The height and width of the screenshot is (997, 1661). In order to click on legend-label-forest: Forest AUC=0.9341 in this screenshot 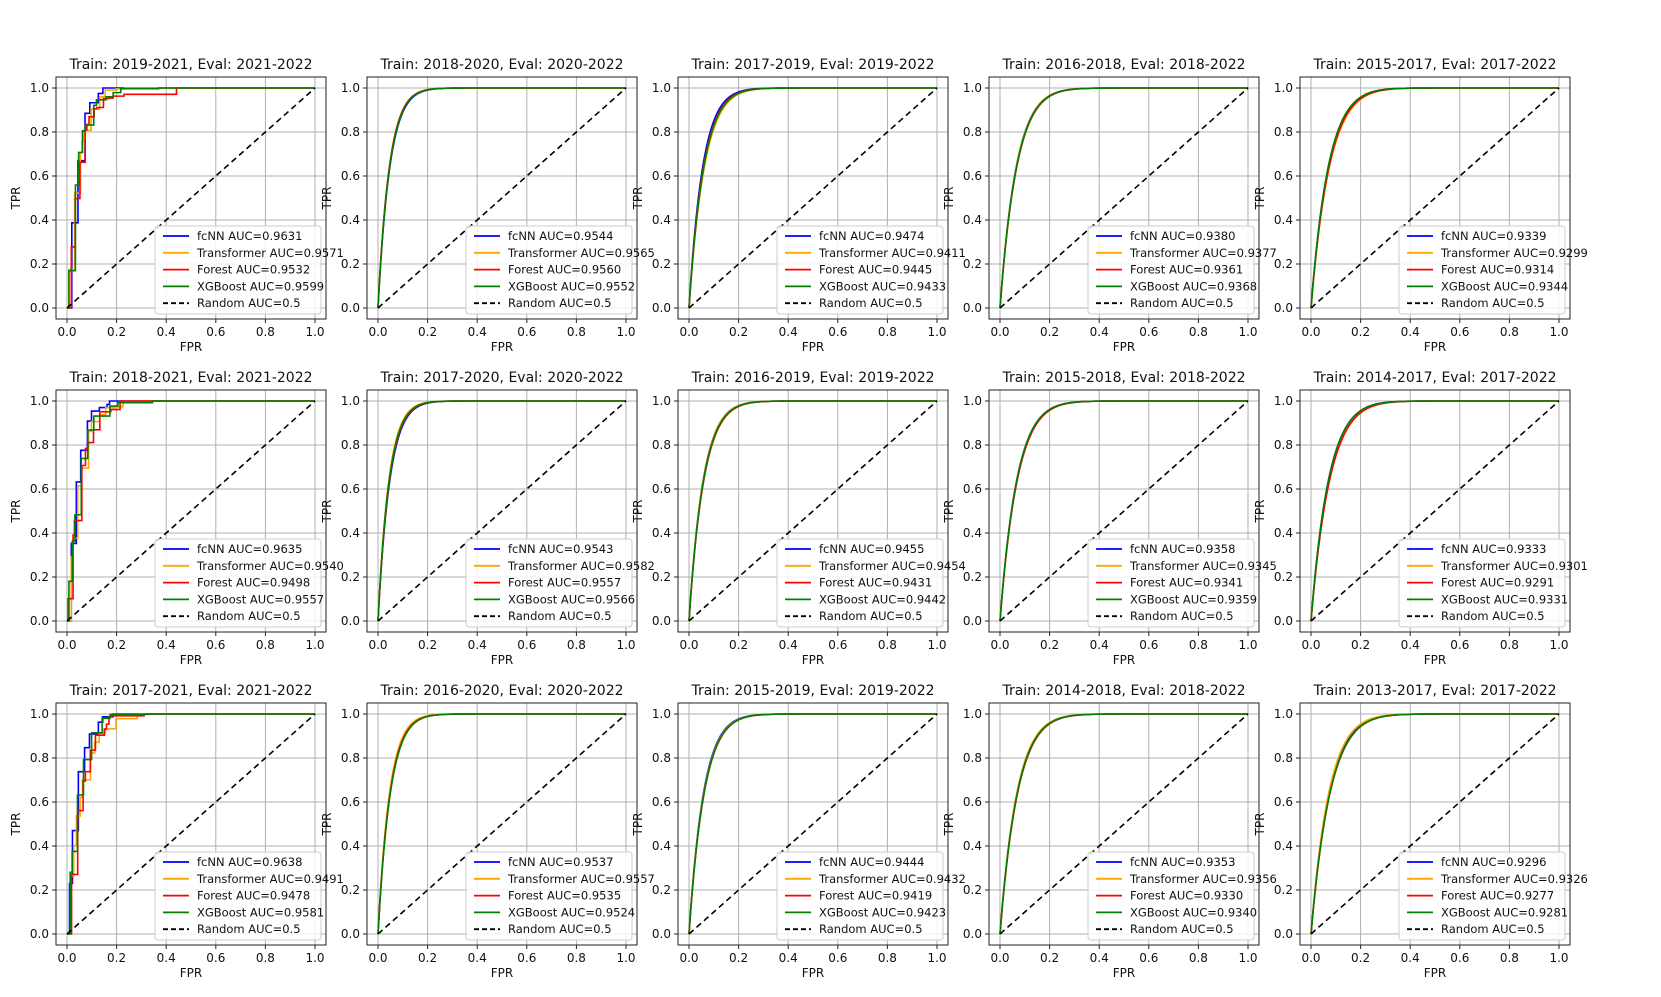, I will do `click(1186, 583)`.